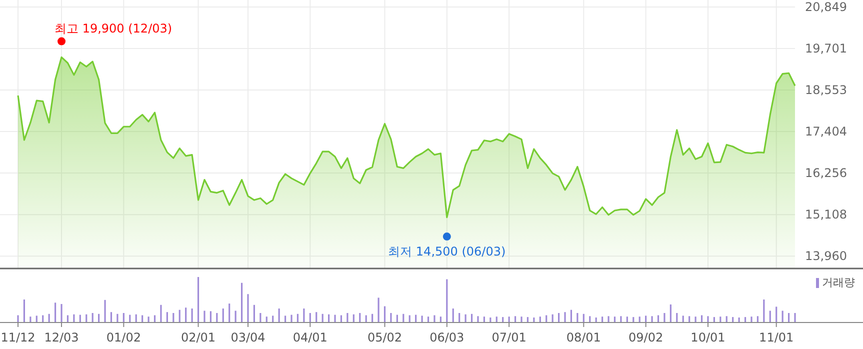 This screenshot has width=863, height=349. Describe the element at coordinates (826, 48) in the screenshot. I see `y-tick-label: 19,701` at that location.